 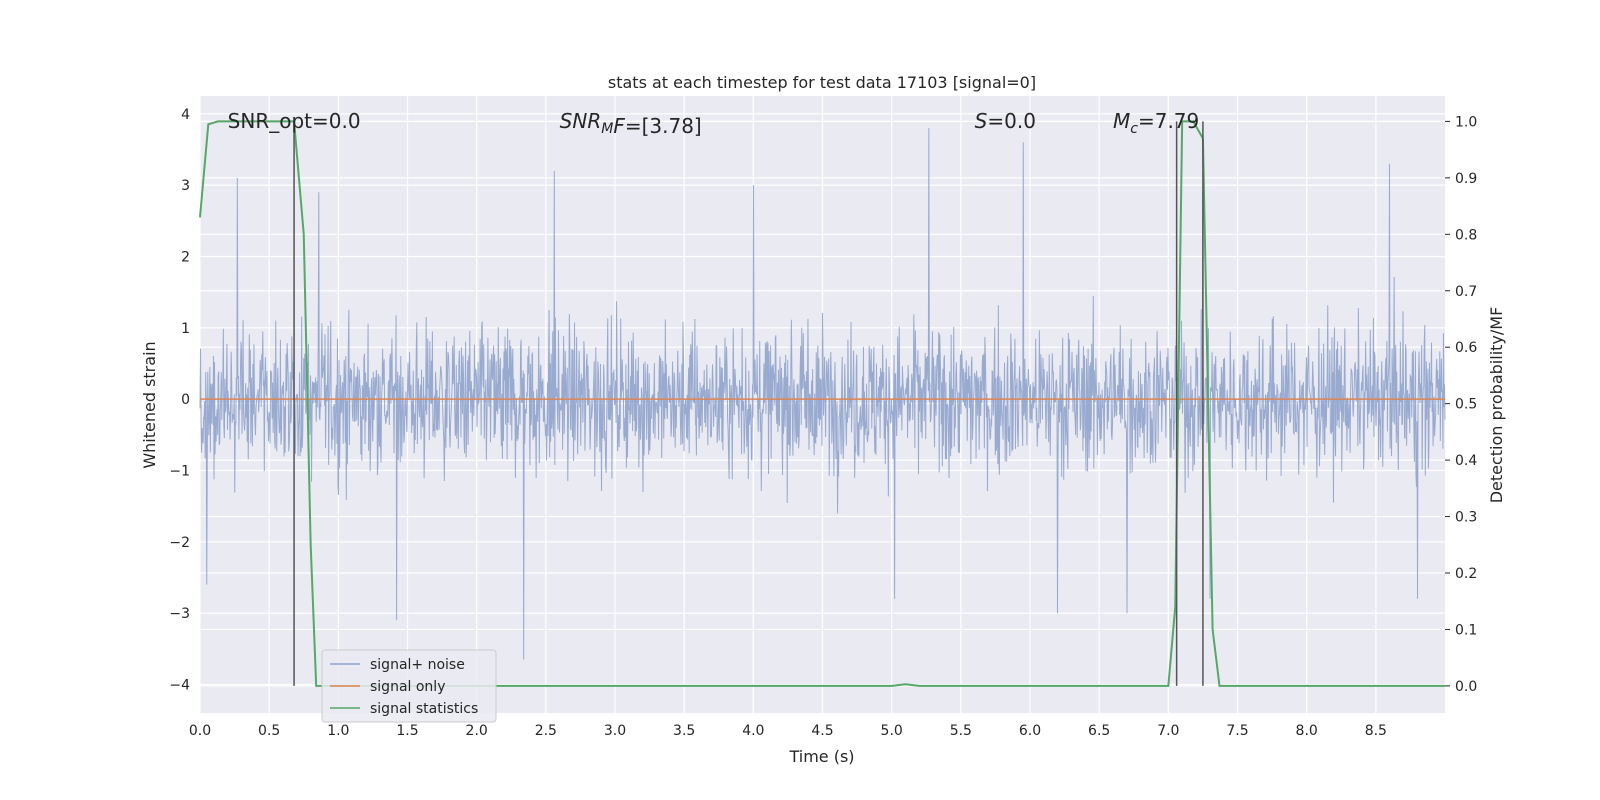 I want to click on y2-tick-label: 0.2, so click(x=1466, y=574).